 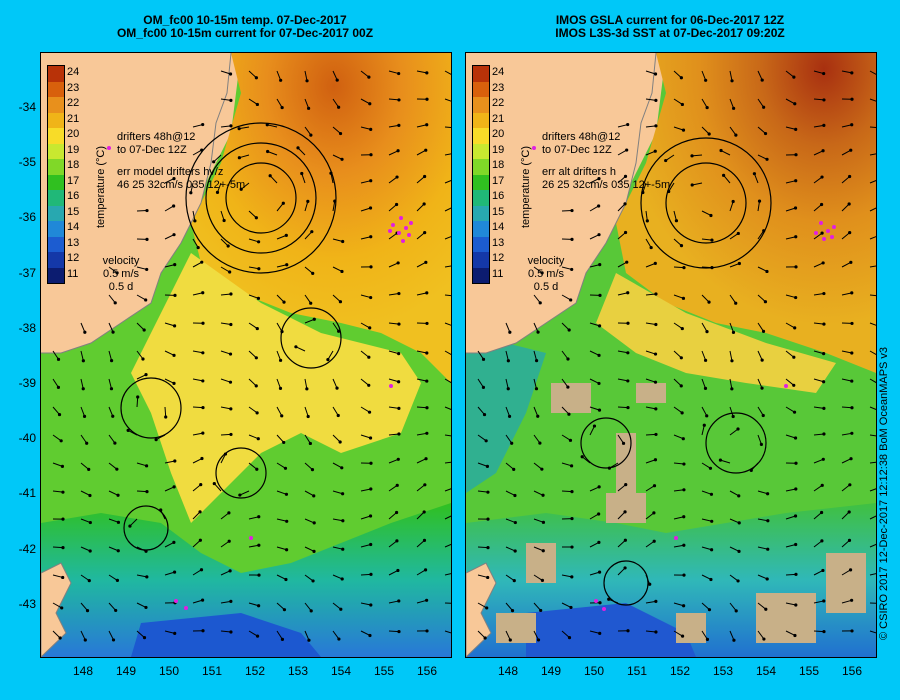 I want to click on latitude-tick: -42, so click(x=27, y=548).